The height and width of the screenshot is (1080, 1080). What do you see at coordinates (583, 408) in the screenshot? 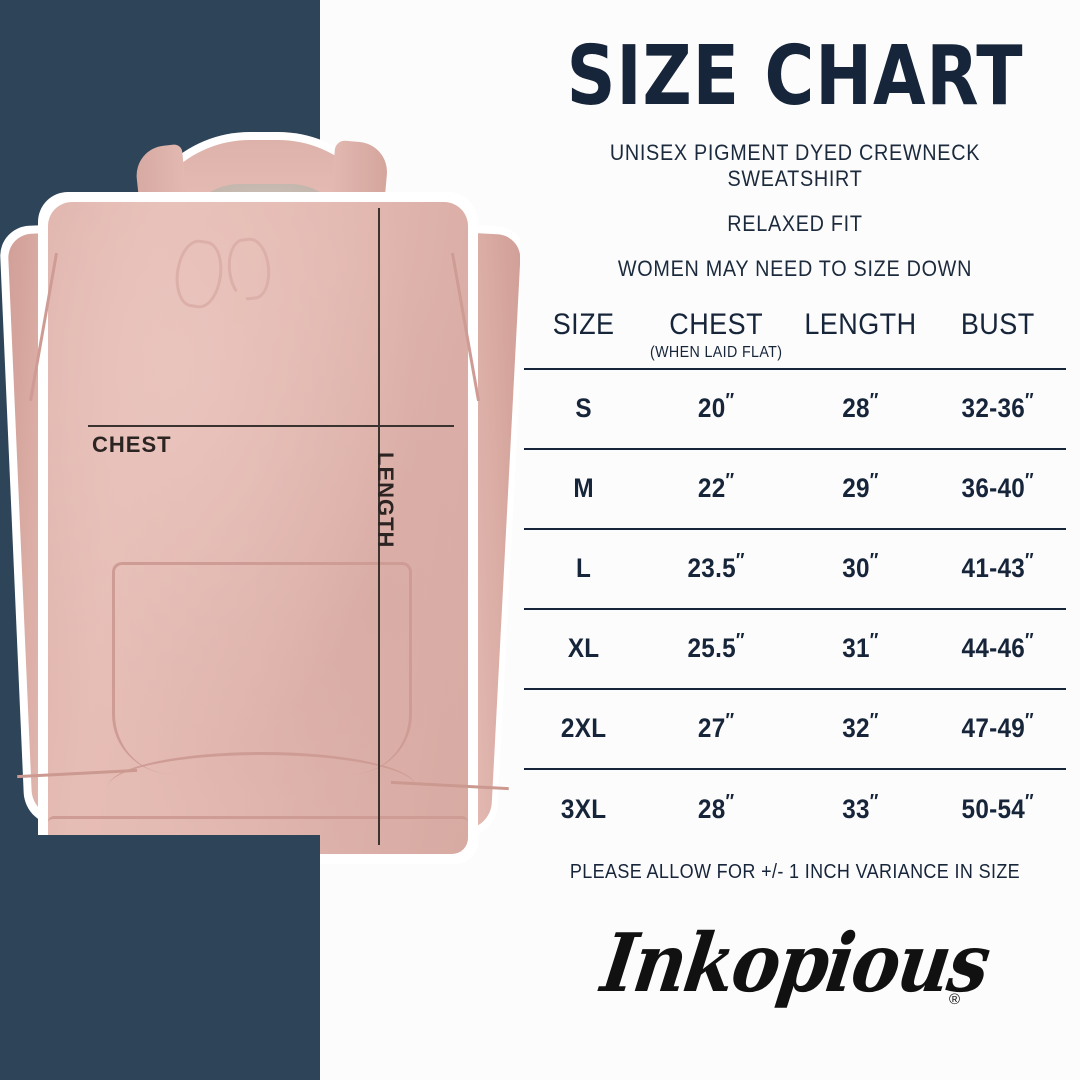
I see `cell-size: S` at bounding box center [583, 408].